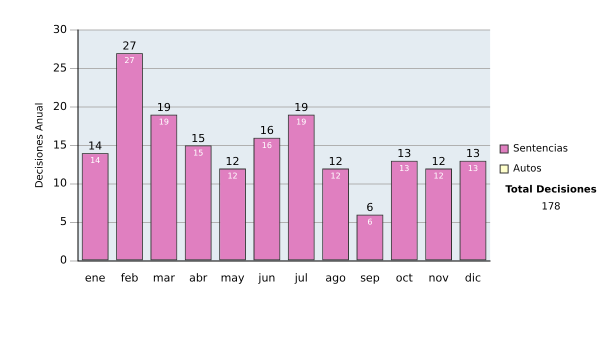  Describe the element at coordinates (551, 207) in the screenshot. I see `text: 178` at that location.